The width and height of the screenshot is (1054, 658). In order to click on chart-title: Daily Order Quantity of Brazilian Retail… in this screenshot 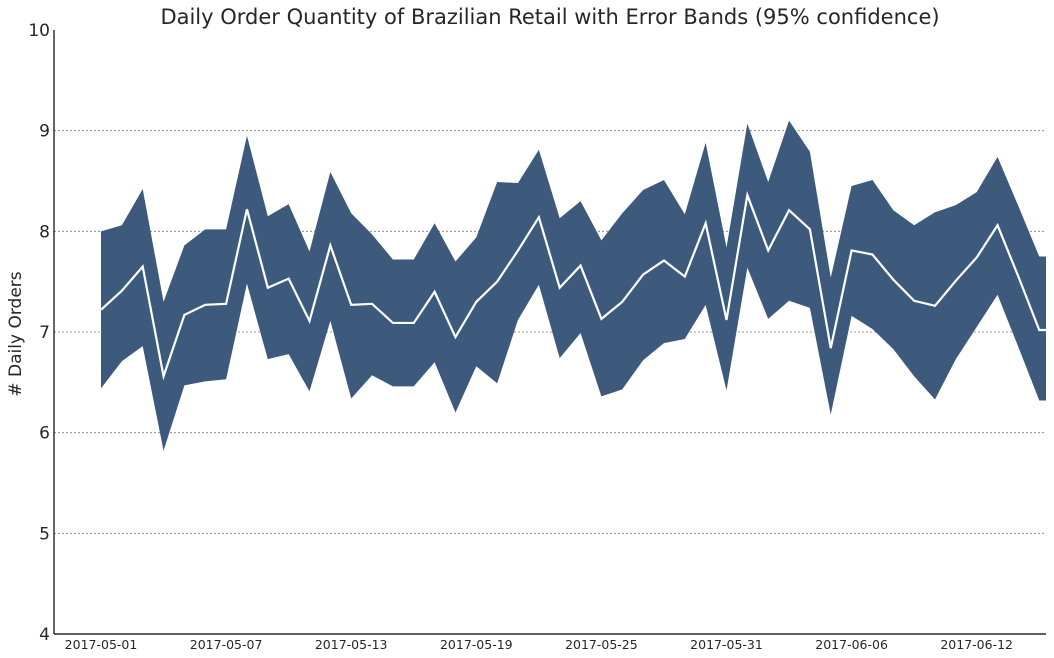, I will do `click(549, 17)`.